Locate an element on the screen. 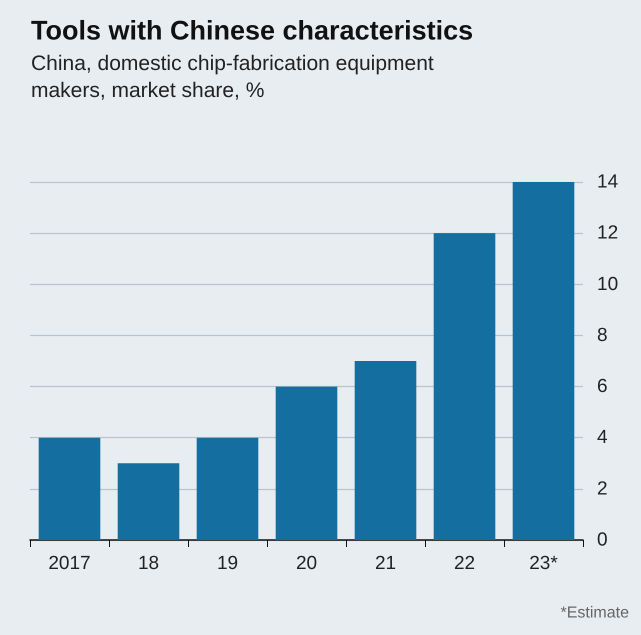  y-tick-label: 6 is located at coordinates (602, 387).